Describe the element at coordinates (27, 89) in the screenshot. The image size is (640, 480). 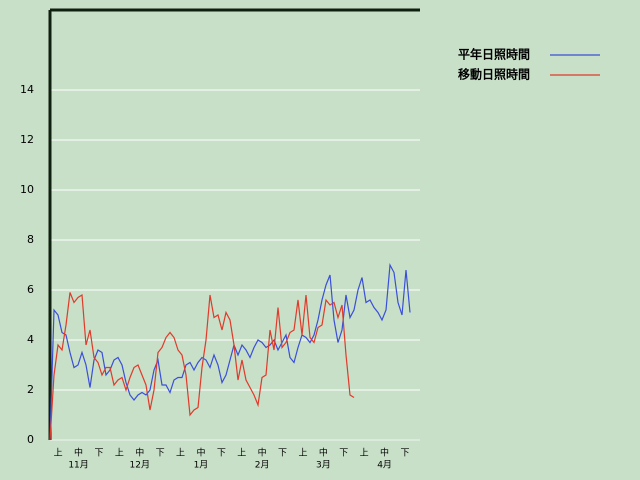
I see `y-tick-label: 14` at that location.